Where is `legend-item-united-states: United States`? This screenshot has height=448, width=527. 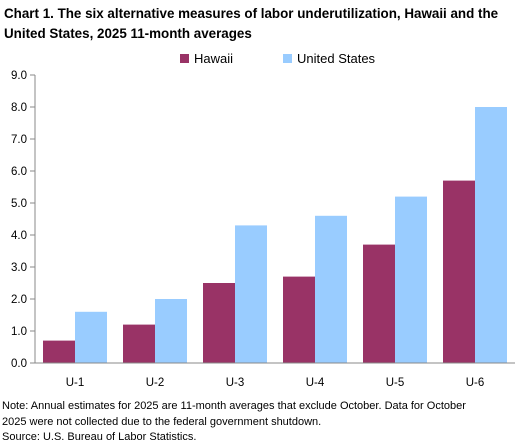
legend-item-united-states: United States is located at coordinates (329, 58).